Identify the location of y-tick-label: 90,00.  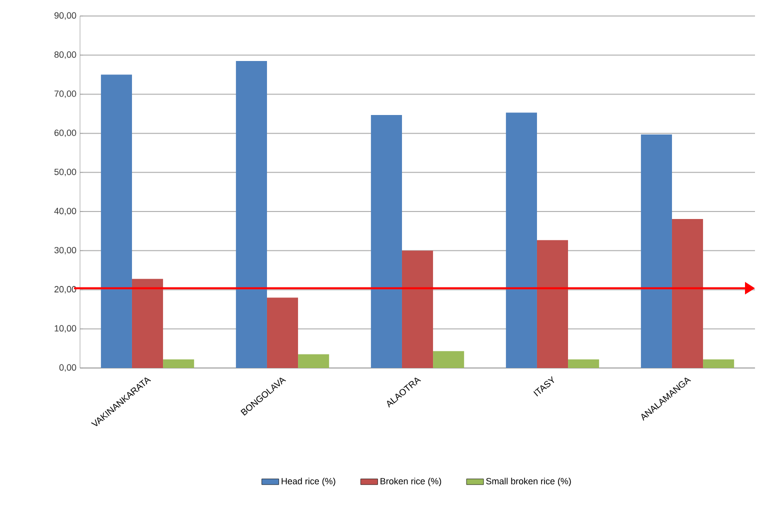
(65, 16).